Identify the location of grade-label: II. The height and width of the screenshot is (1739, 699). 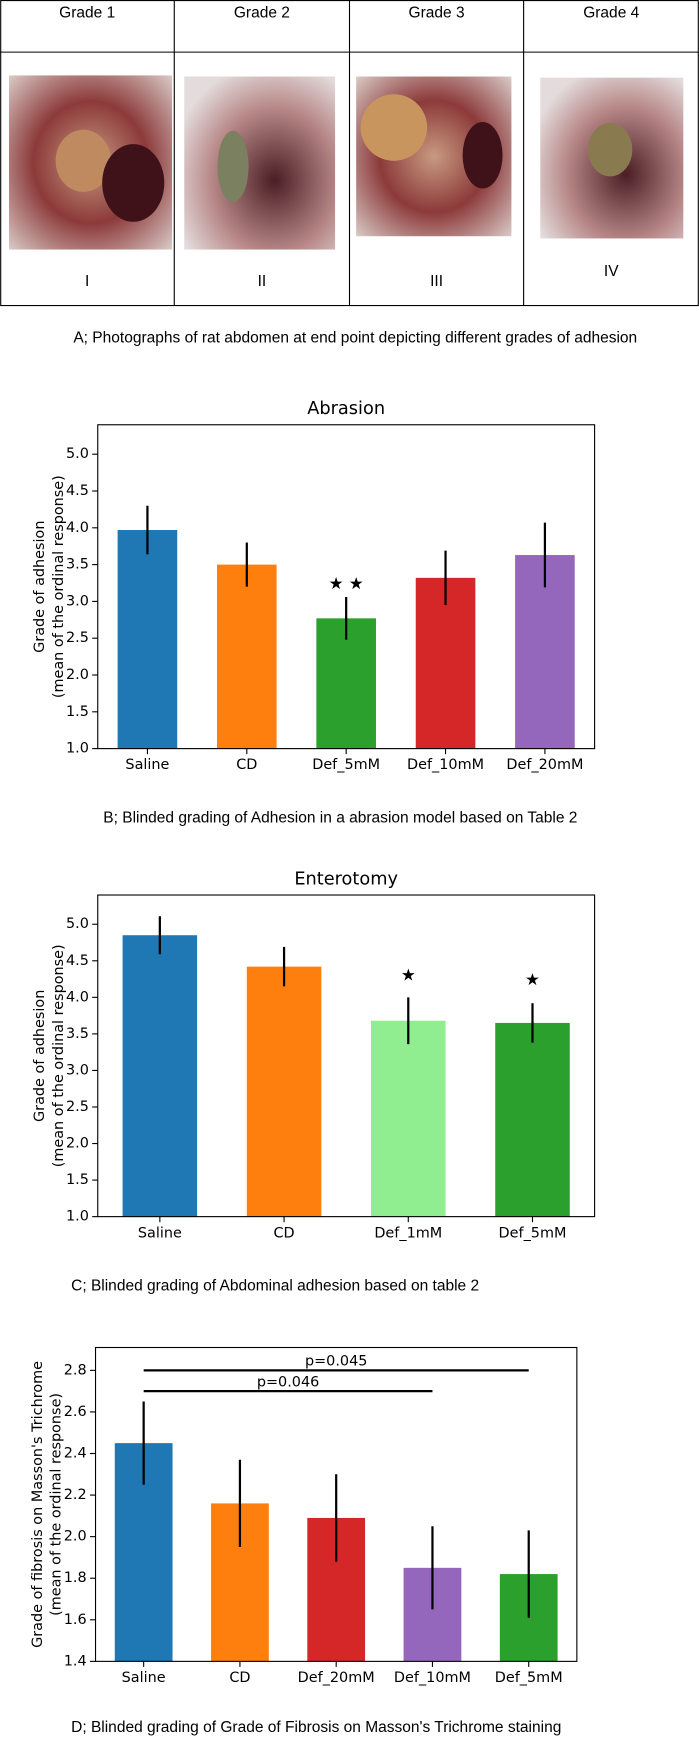
(262, 281).